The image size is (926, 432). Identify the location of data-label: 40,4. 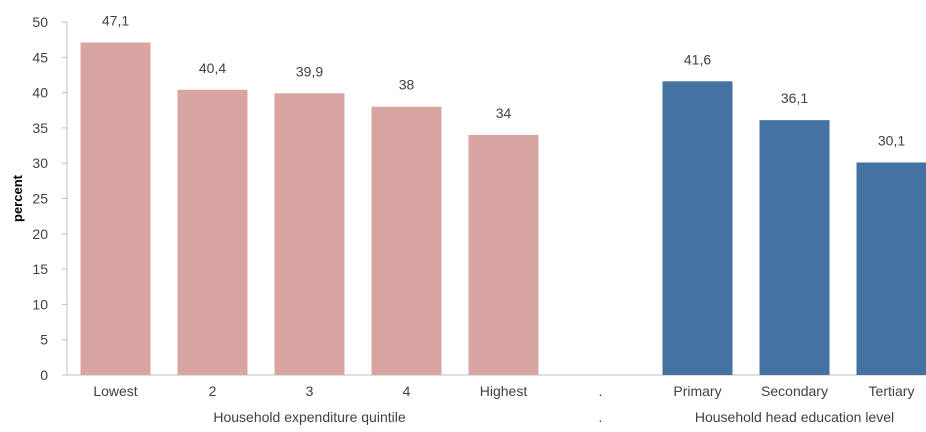
(212, 68).